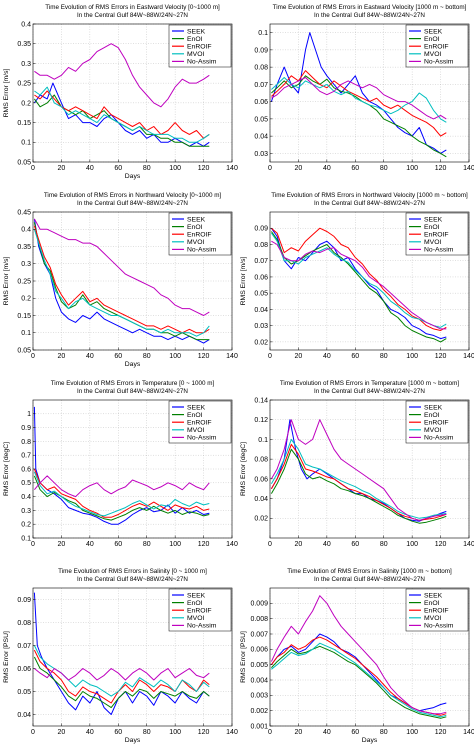 This screenshot has width=474, height=752. What do you see at coordinates (370, 740) in the screenshot?
I see `x-axis-label: Days` at bounding box center [370, 740].